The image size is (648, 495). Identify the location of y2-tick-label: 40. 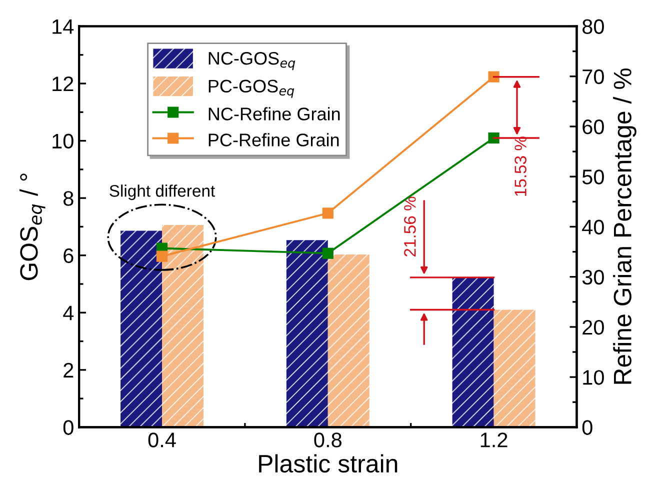
(593, 227).